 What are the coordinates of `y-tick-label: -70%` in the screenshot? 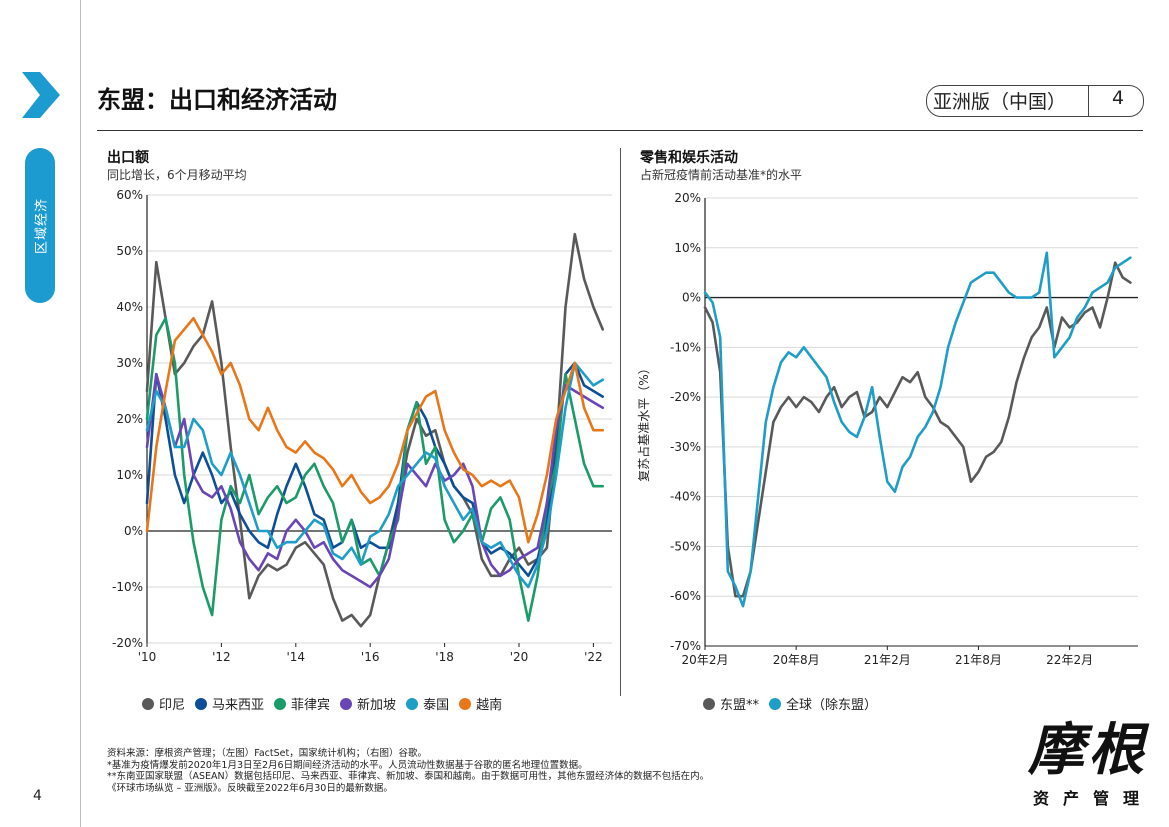 It's located at (685, 646).